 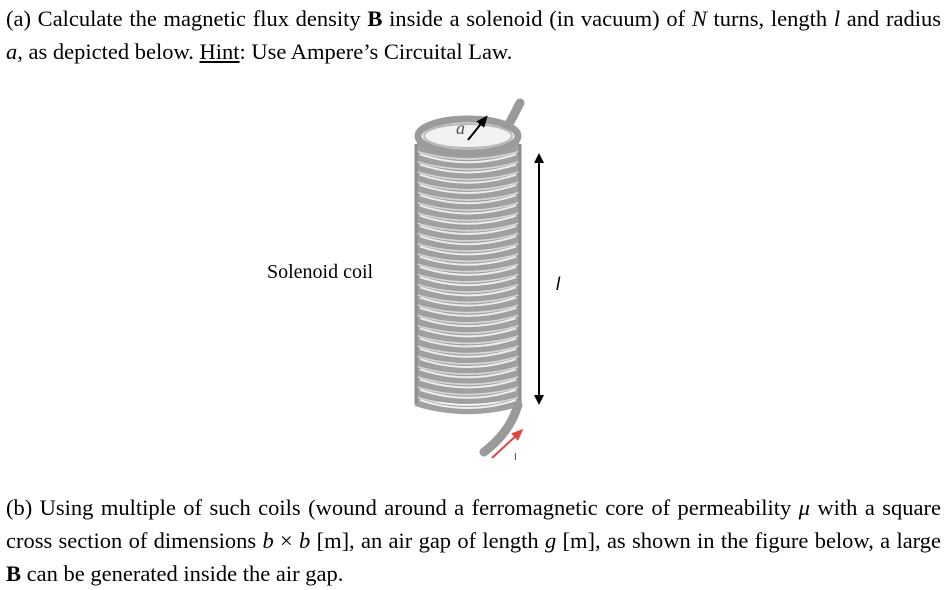 I want to click on text-segment: , as depicted below., so click(x=108, y=51).